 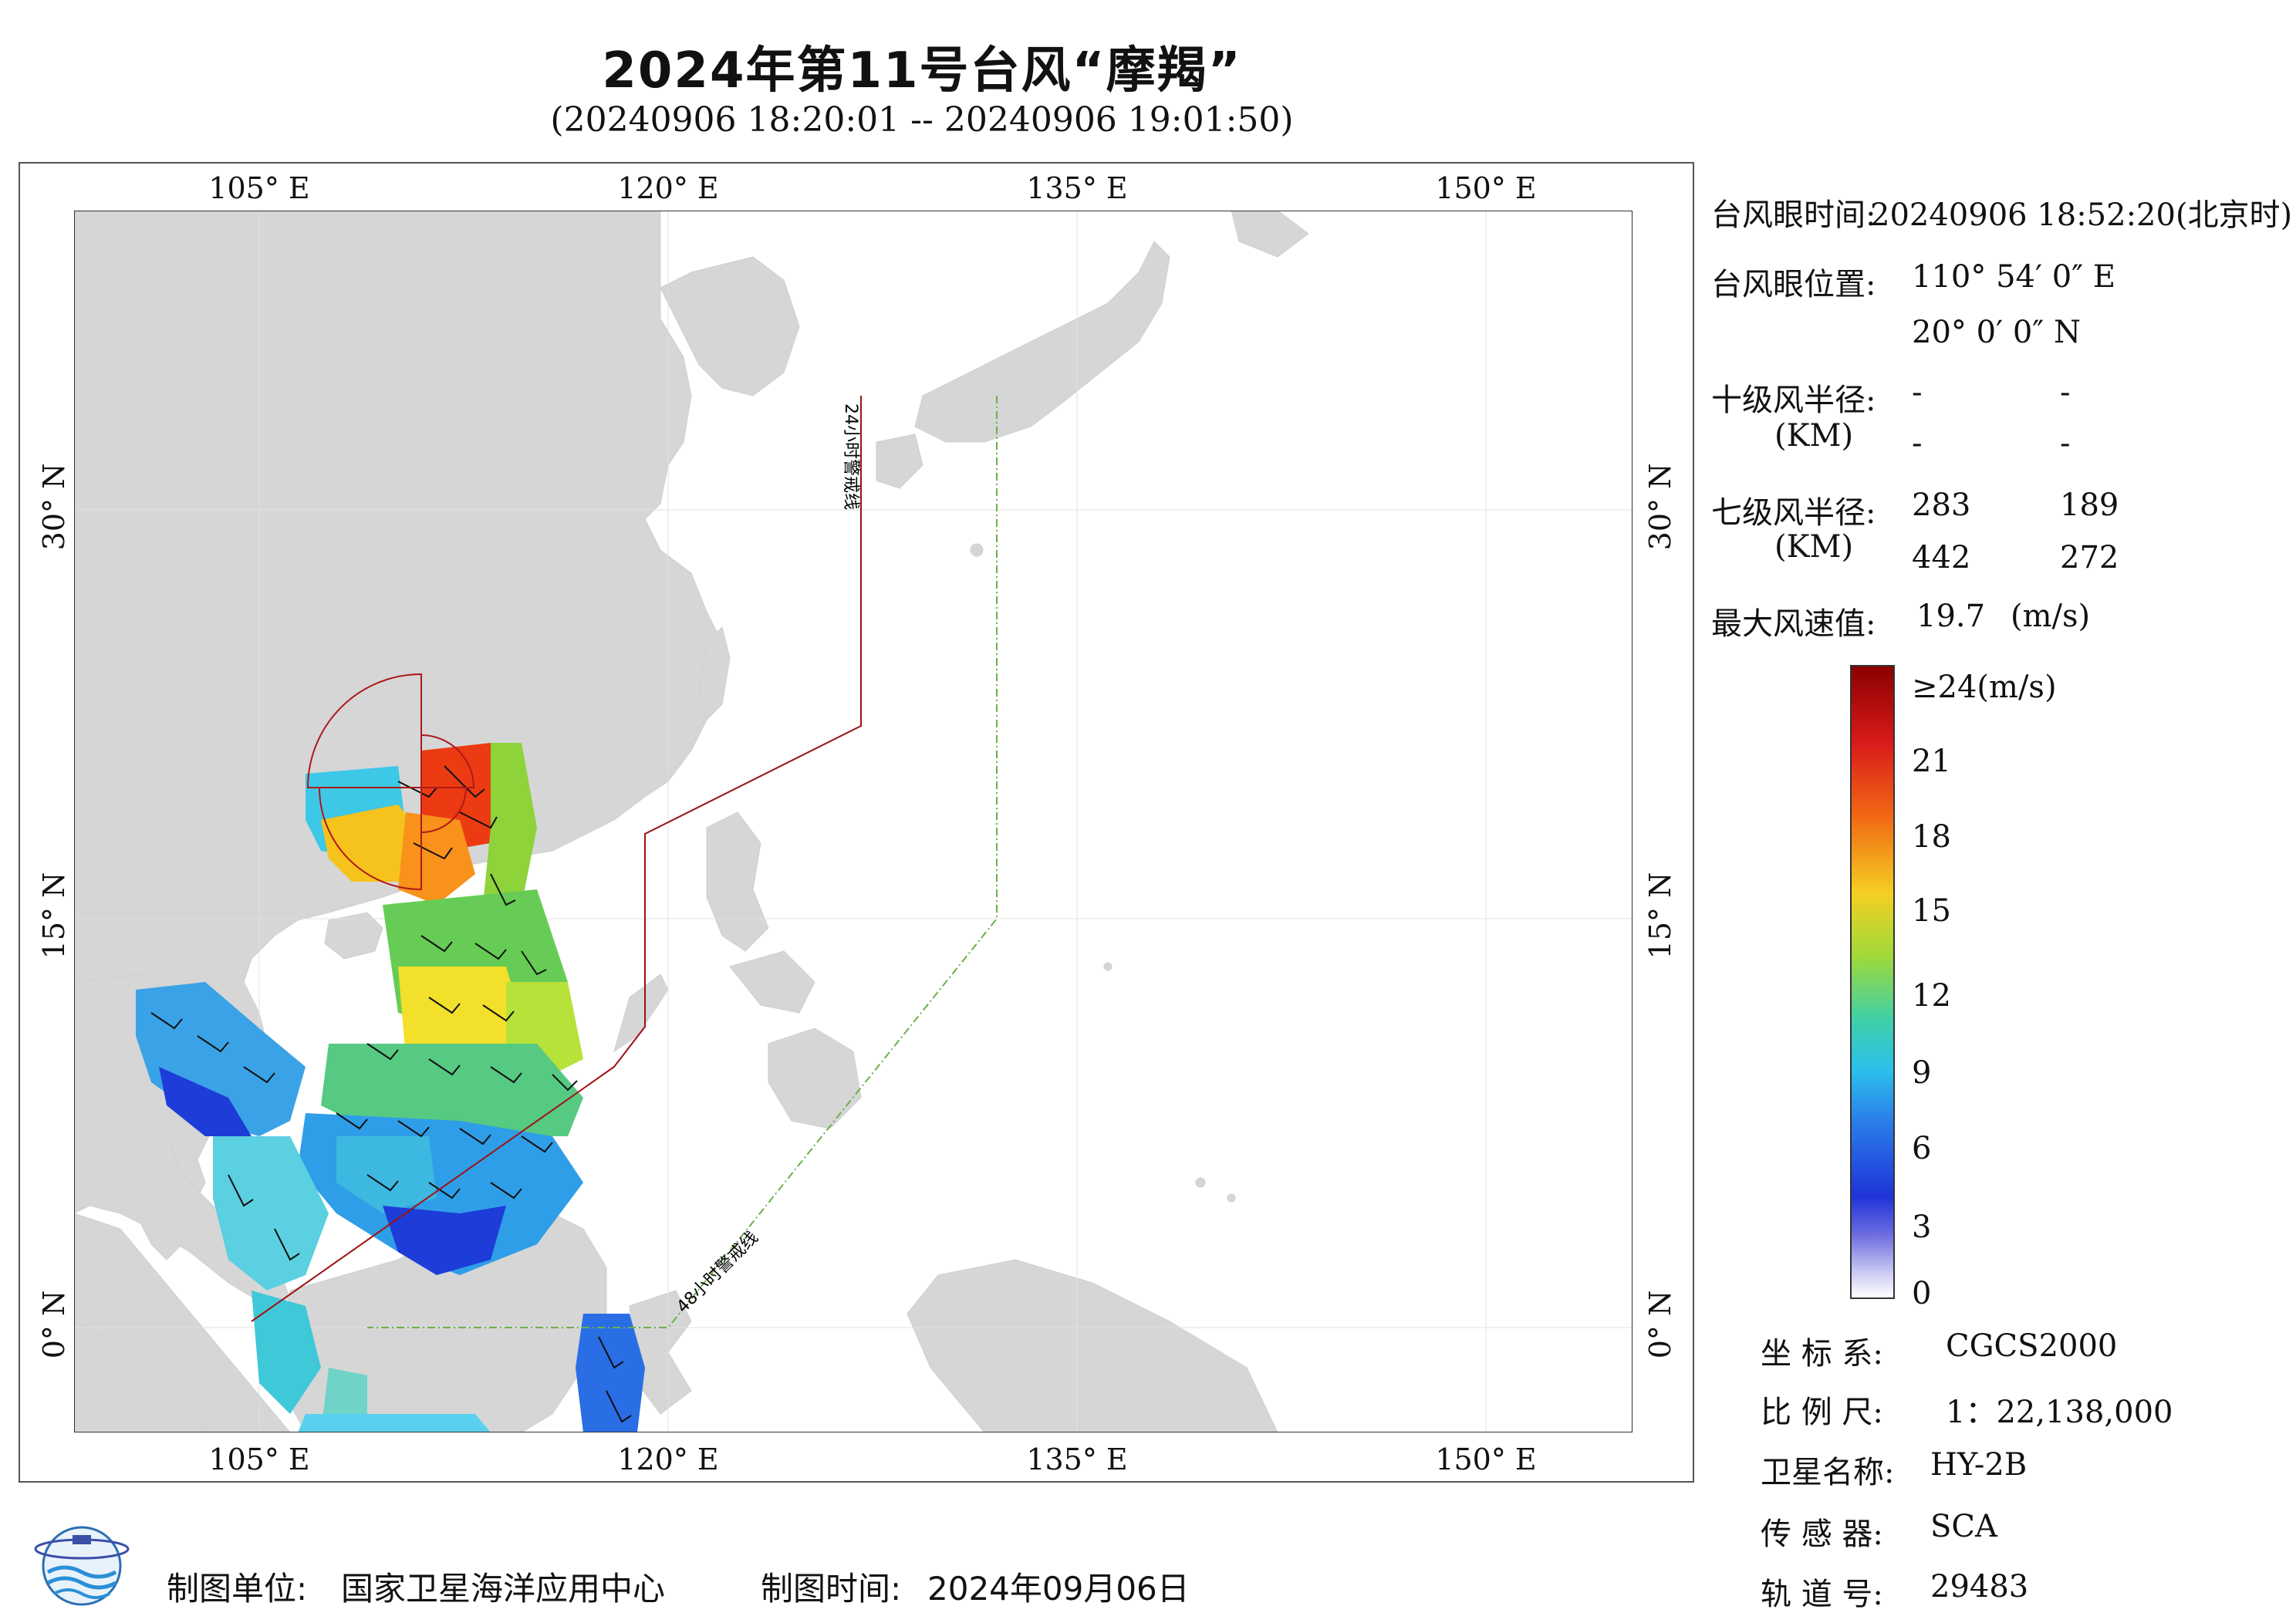 I want to click on land-new-guinea, so click(x=1092, y=1345).